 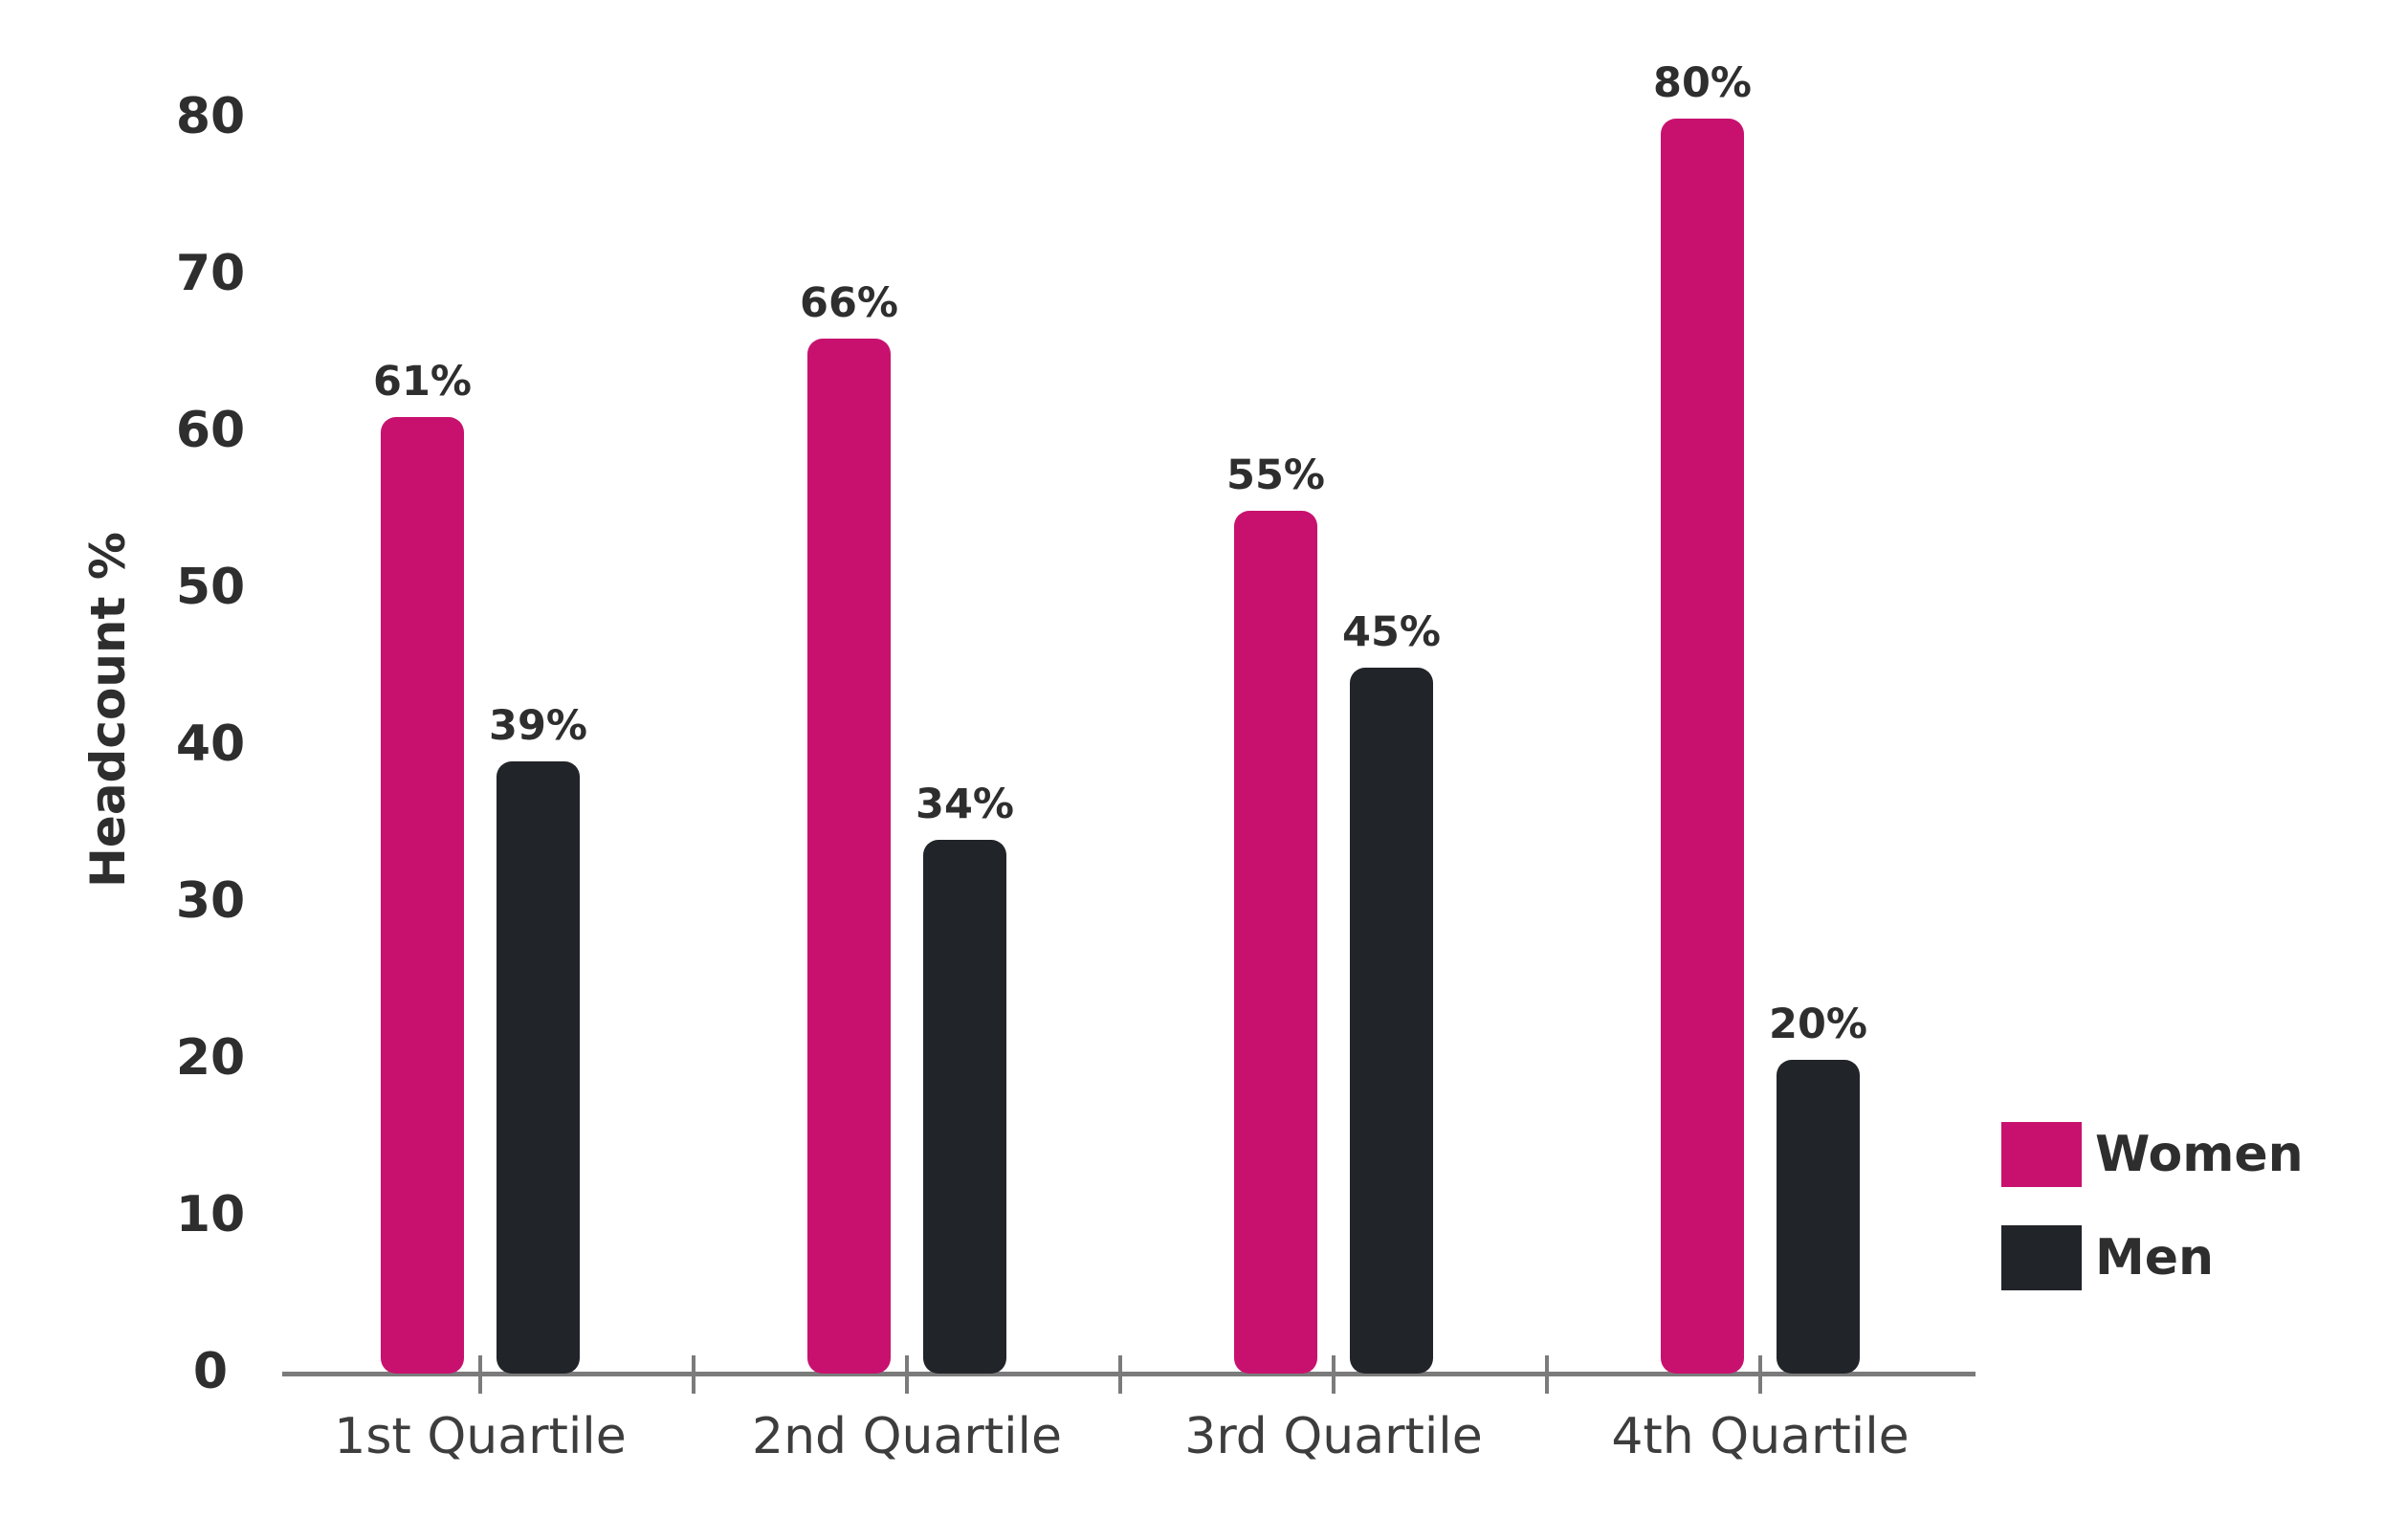 I want to click on legend-swatch-women, so click(x=2041, y=1154).